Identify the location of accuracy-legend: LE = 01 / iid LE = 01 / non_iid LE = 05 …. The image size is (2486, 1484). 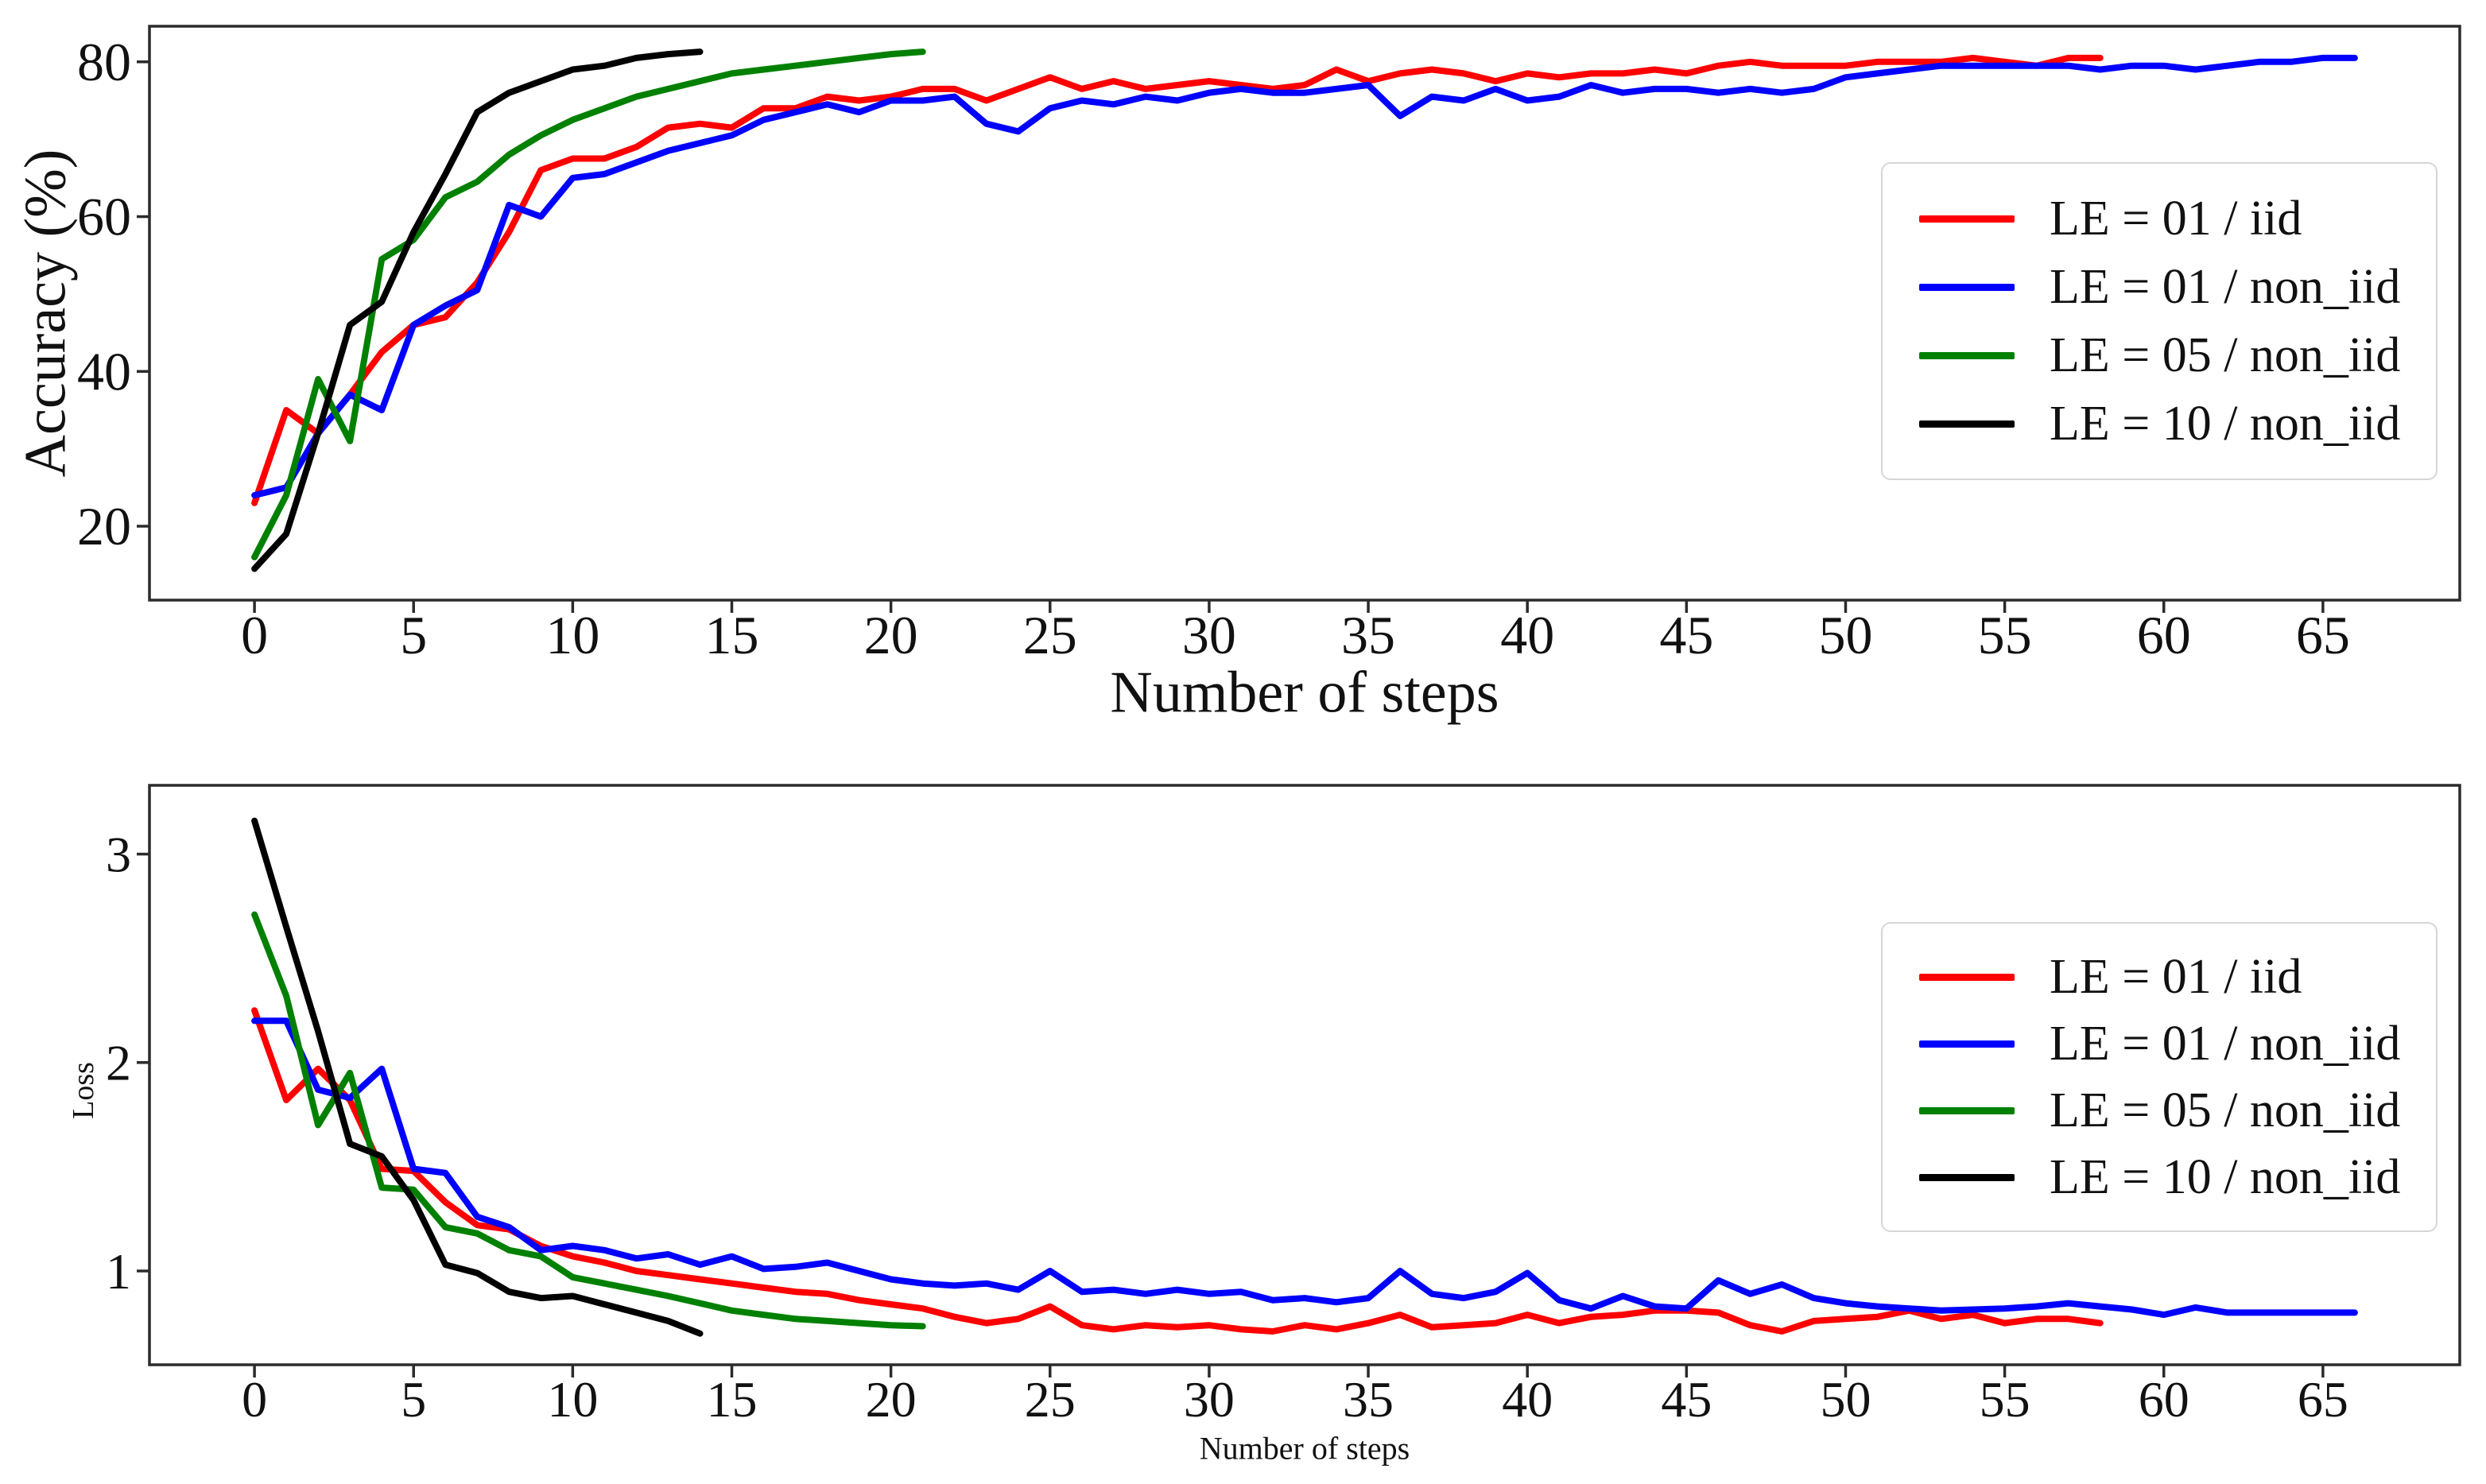
(2160, 321).